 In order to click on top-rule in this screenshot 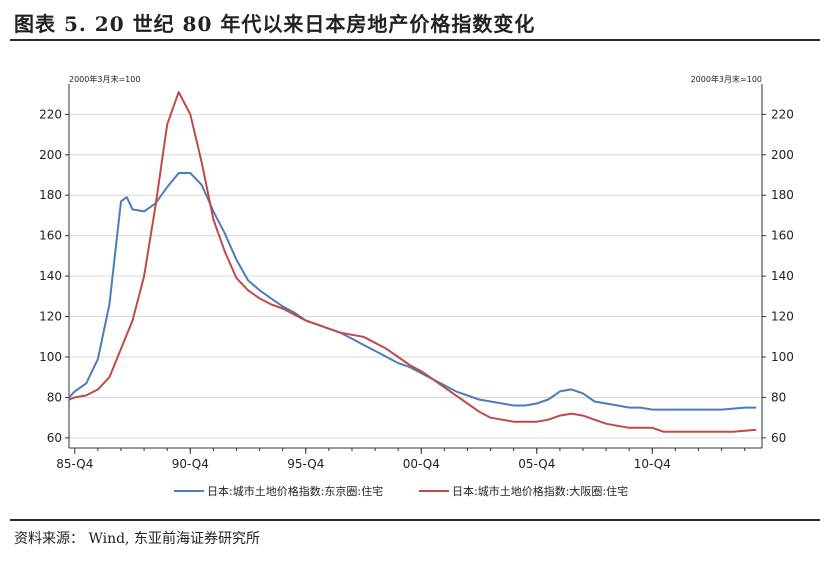, I will do `click(415, 40)`.